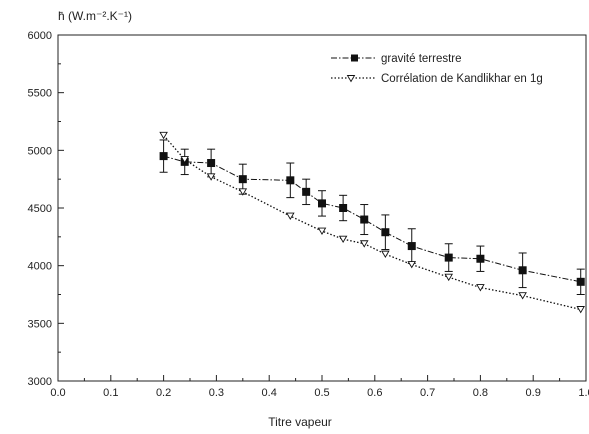 The width and height of the screenshot is (589, 434). What do you see at coordinates (421, 59) in the screenshot?
I see `legend-label-gravite: gravité terrestre` at bounding box center [421, 59].